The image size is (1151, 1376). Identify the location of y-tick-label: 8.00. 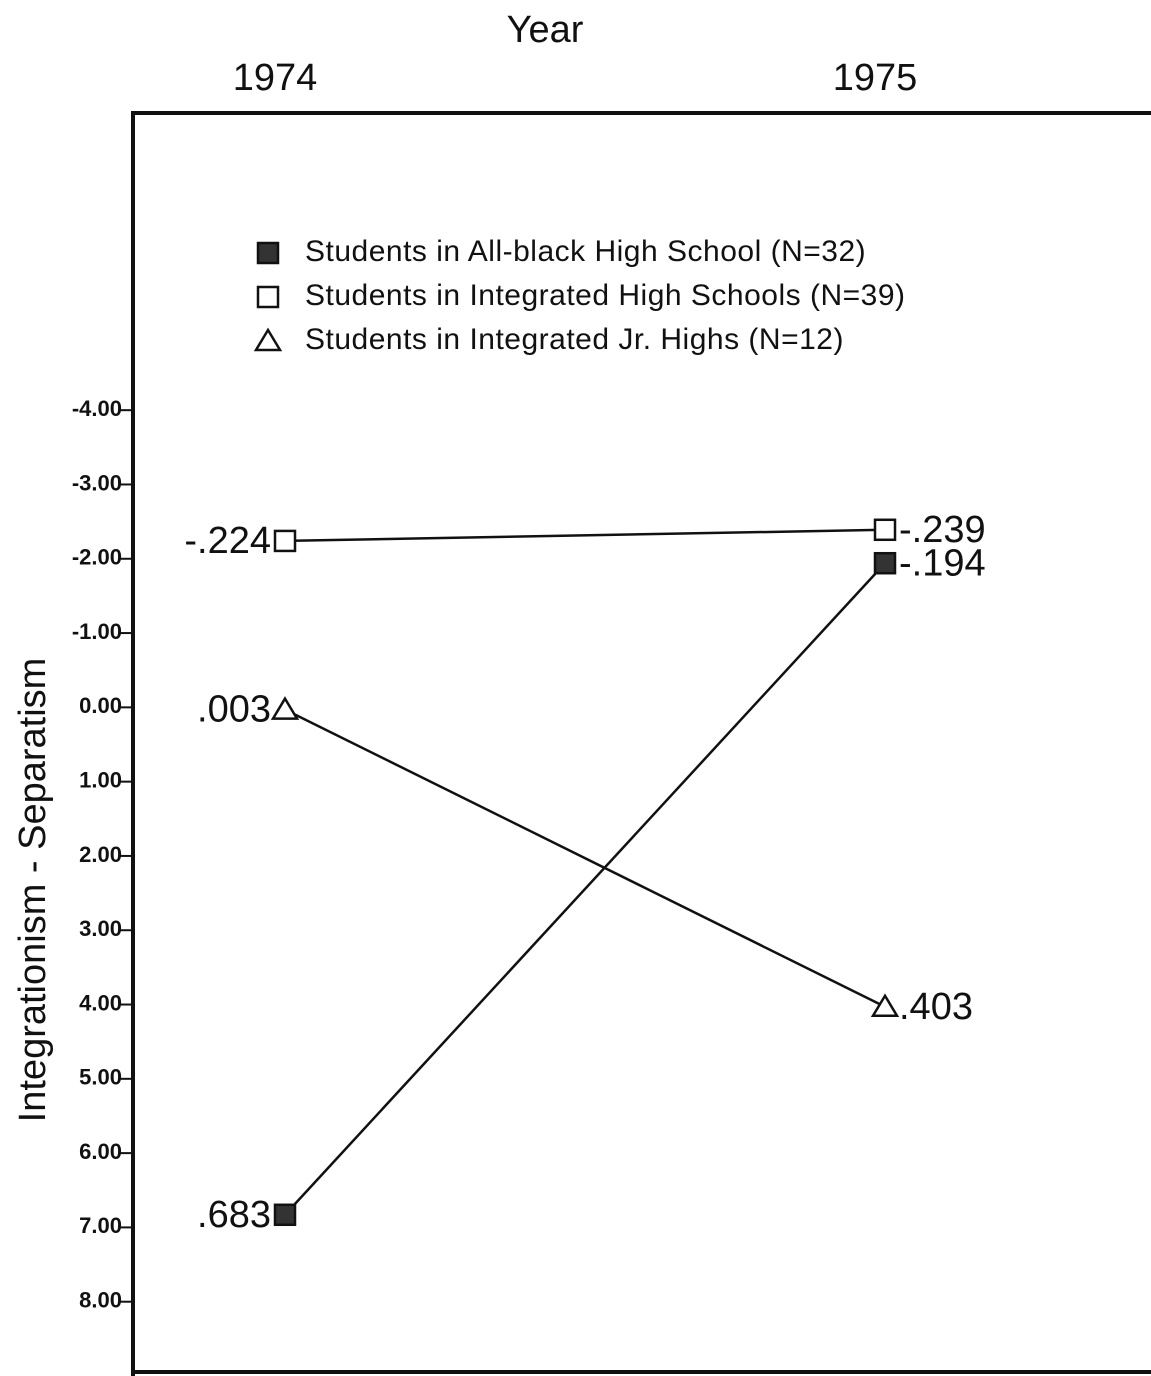
(100, 1300).